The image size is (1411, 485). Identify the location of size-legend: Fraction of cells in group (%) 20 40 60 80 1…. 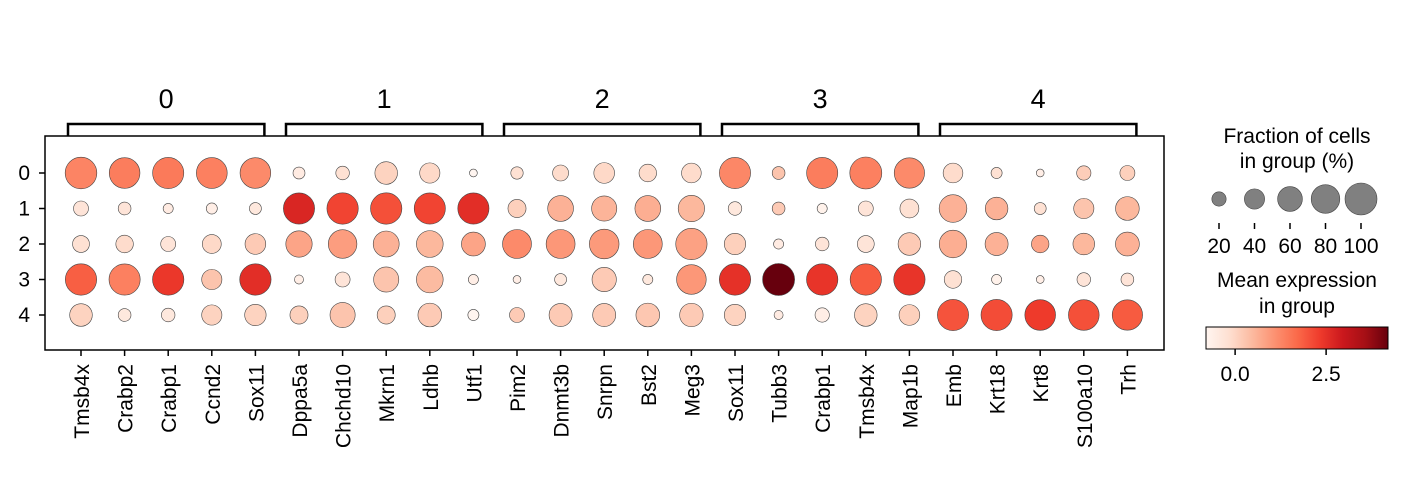
(1292, 191).